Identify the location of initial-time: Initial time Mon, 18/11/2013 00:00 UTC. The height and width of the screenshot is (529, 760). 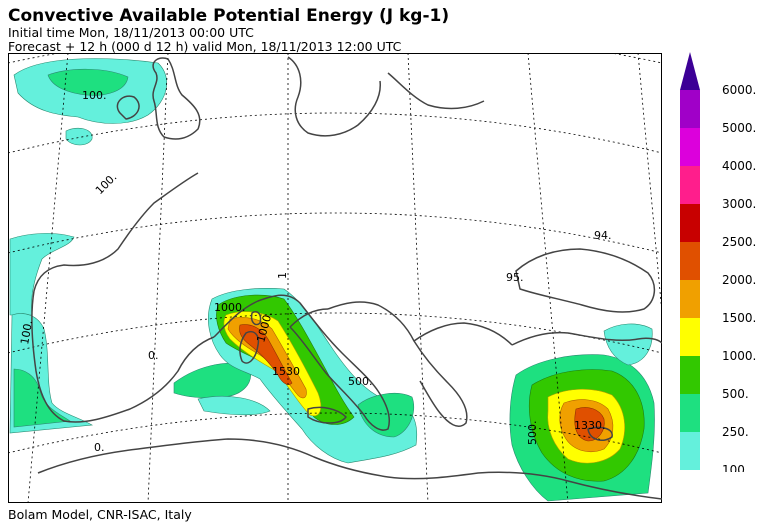
(131, 32).